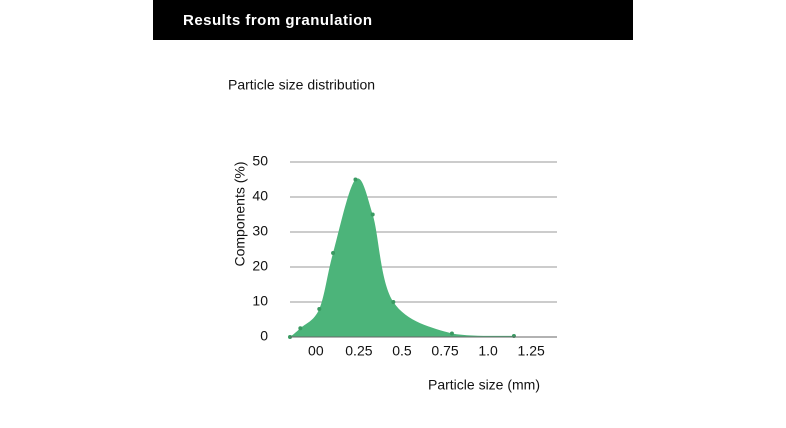 This screenshot has width=786, height=428. What do you see at coordinates (531, 351) in the screenshot?
I see `x-tick-label: 1.25` at bounding box center [531, 351].